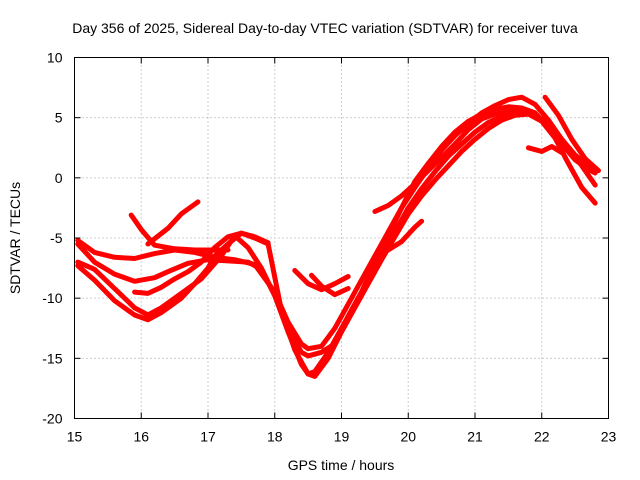 The image size is (640, 480). What do you see at coordinates (59, 118) in the screenshot?
I see `y-tick-label: 5` at bounding box center [59, 118].